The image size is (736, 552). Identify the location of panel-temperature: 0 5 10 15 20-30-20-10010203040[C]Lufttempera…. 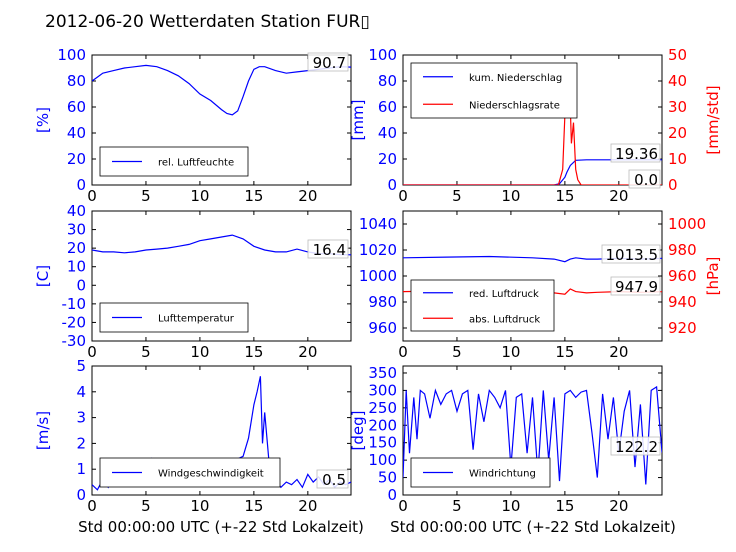
(193, 281).